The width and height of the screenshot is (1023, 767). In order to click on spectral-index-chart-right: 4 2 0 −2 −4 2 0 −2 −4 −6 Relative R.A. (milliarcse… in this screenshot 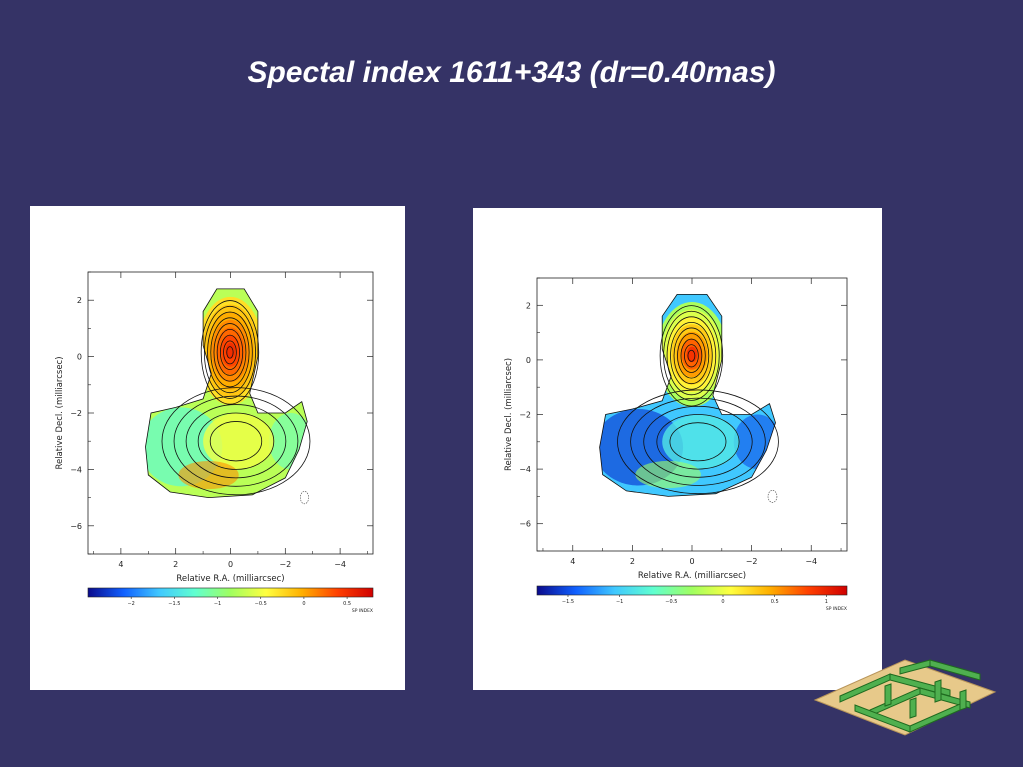, I will do `click(676, 444)`.